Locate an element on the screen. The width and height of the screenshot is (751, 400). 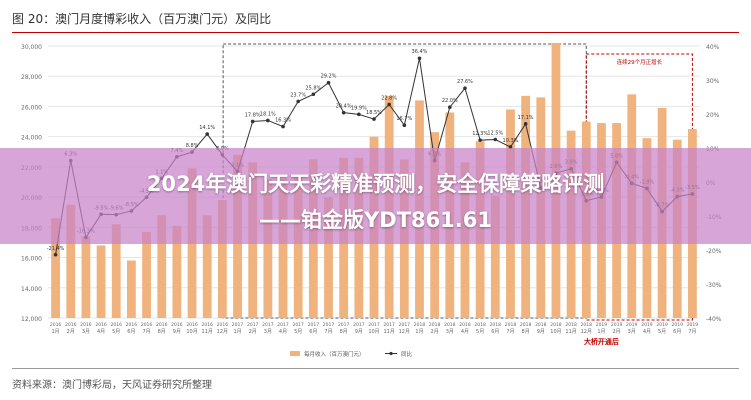
yoy-data-label: 12.3% is located at coordinates (480, 134).